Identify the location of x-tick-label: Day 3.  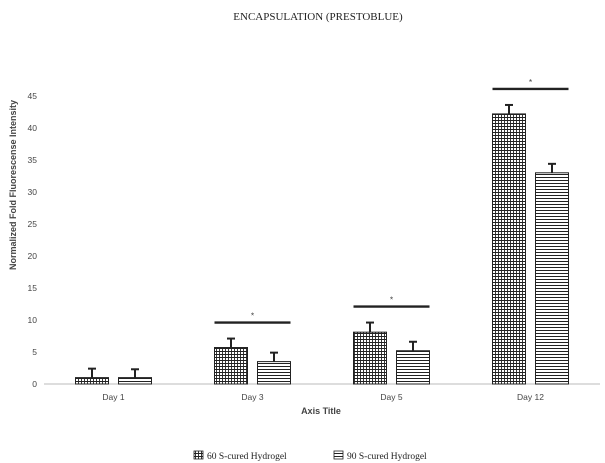
(252, 397).